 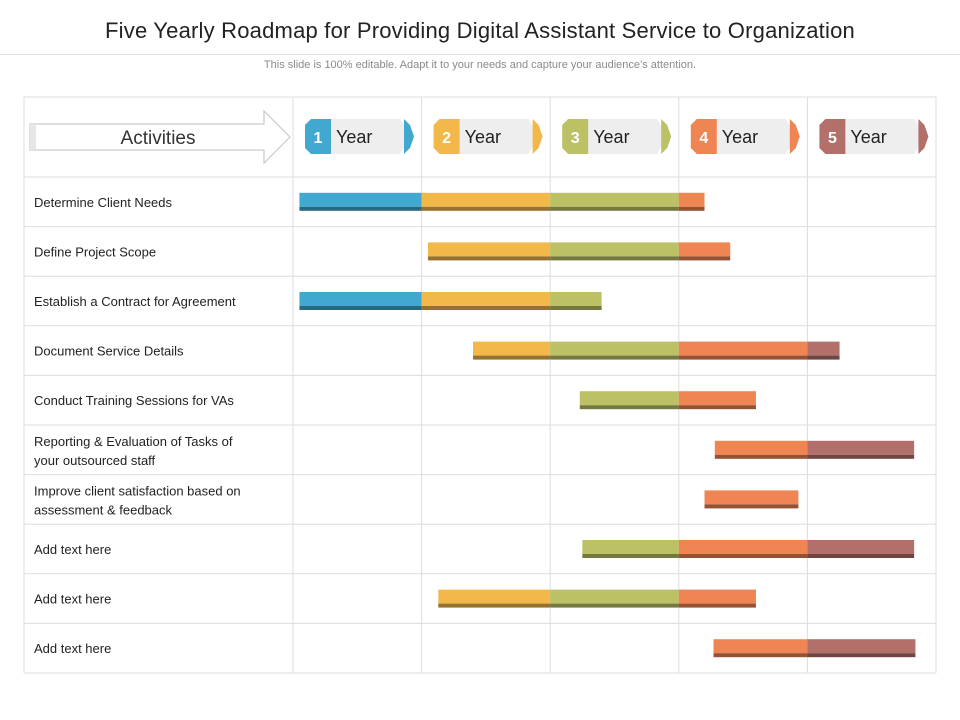 I want to click on year-number-5: 5, so click(x=832, y=138).